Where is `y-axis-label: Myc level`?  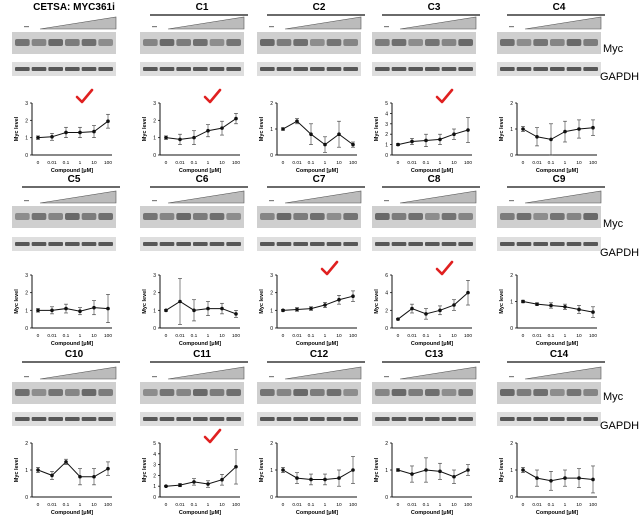 y-axis-label: Myc level is located at coordinates (377, 128).